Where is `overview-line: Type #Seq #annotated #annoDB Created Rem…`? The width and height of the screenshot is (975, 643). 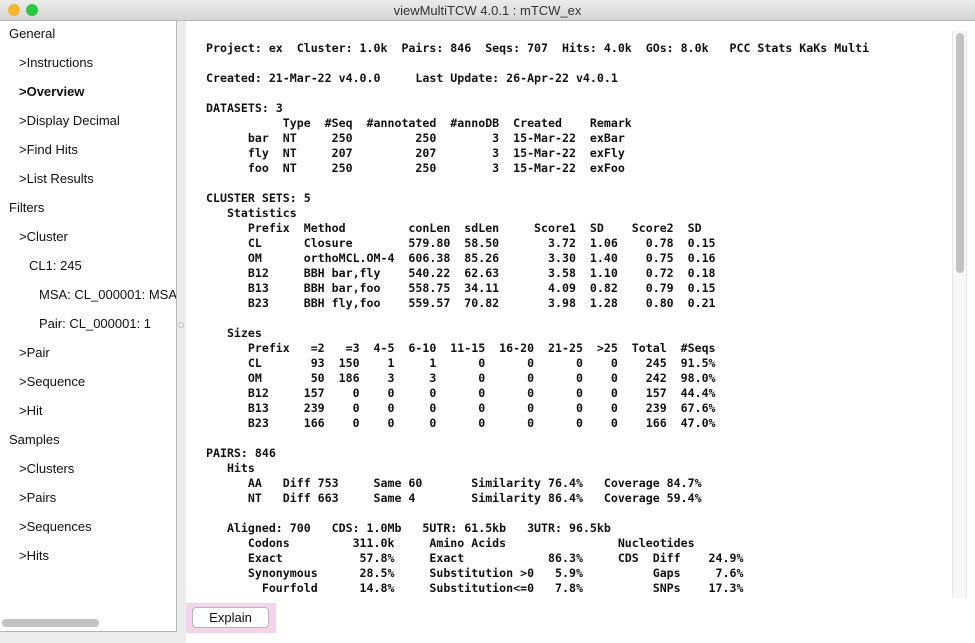
overview-line: Type #Seq #annotated #annoDB Created Rem… is located at coordinates (419, 123).